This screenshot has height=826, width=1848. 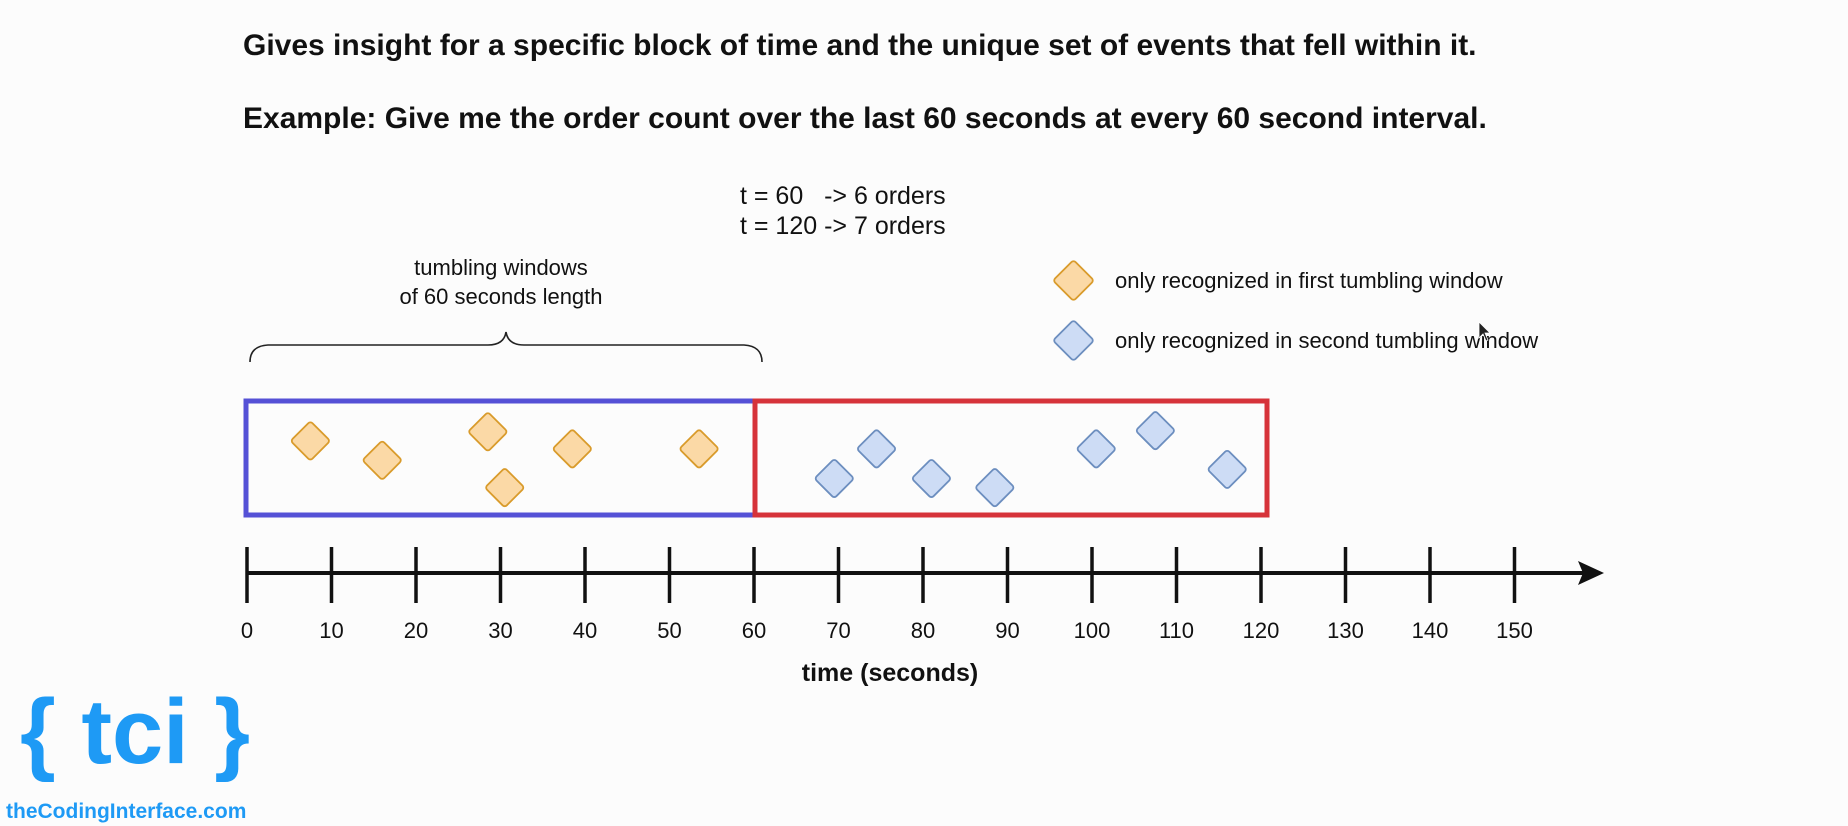 What do you see at coordinates (838, 630) in the screenshot?
I see `axis-tick-label: 70` at bounding box center [838, 630].